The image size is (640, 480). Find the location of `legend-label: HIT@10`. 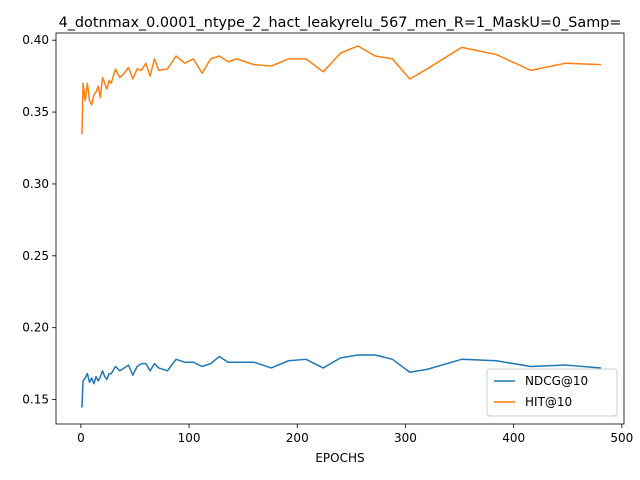

legend-label: HIT@10 is located at coordinates (548, 402).